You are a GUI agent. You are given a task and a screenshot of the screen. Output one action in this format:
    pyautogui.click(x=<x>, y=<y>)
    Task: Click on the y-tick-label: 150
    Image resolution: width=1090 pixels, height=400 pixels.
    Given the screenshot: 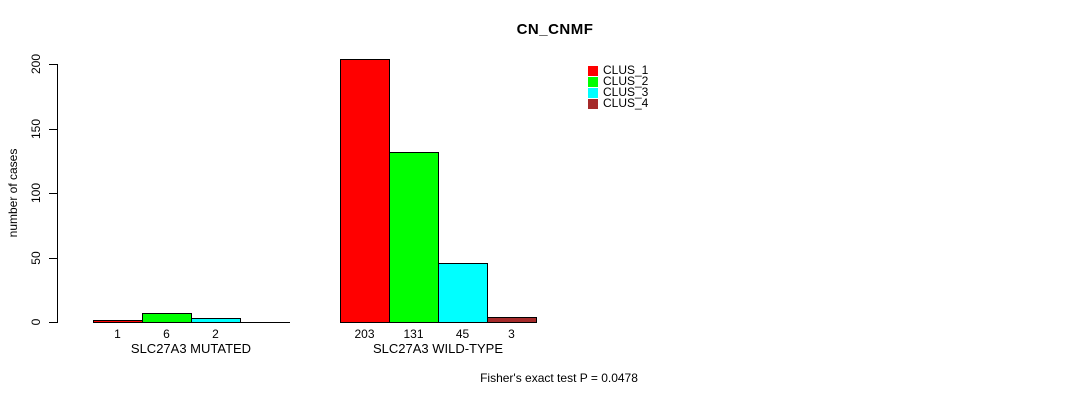 What is the action you would take?
    pyautogui.click(x=36, y=129)
    